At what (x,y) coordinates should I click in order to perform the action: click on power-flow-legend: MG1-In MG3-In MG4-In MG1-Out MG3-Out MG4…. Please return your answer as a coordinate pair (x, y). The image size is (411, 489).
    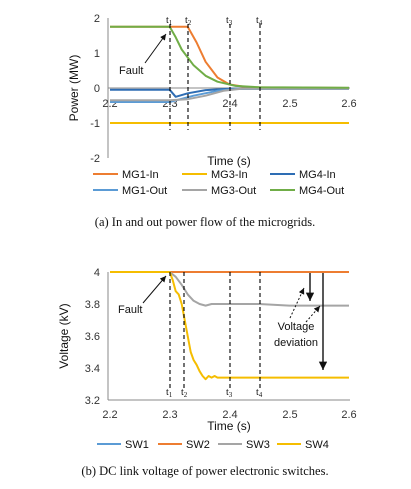
    Looking at the image, I should click on (218, 183).